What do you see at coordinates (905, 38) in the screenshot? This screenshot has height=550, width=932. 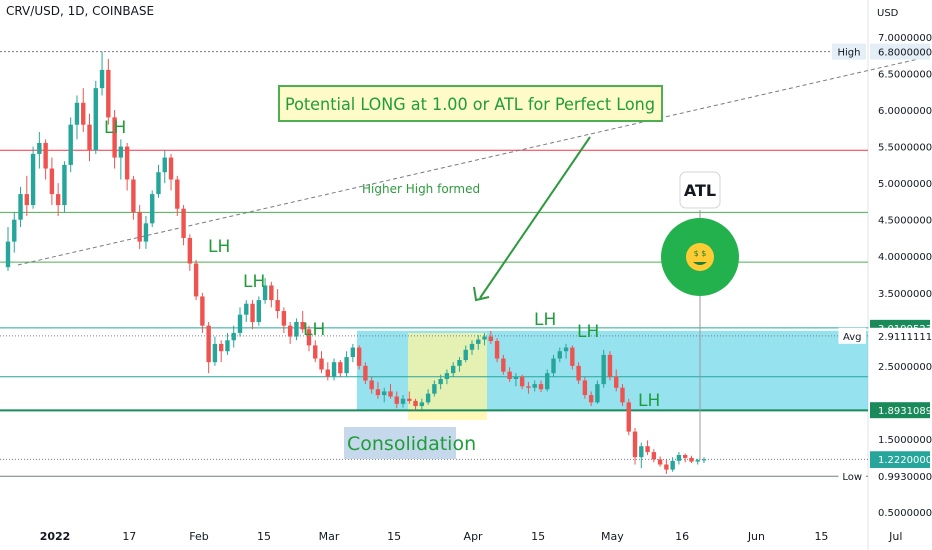 I see `y-tick-label: 7.00000000` at bounding box center [905, 38].